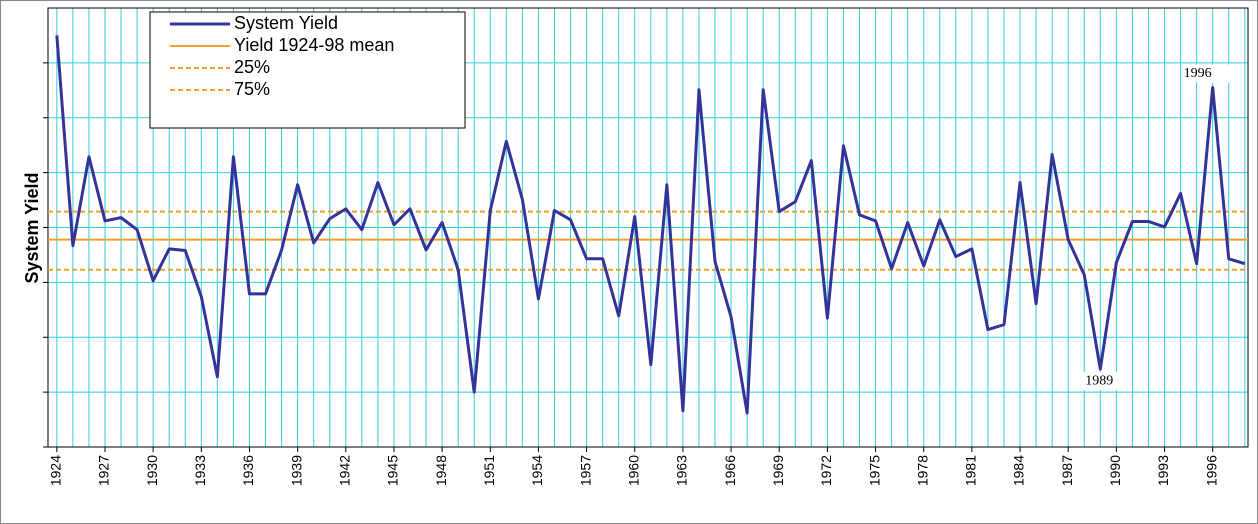 The width and height of the screenshot is (1258, 524). I want to click on x-tick-label: 1957, so click(585, 470).